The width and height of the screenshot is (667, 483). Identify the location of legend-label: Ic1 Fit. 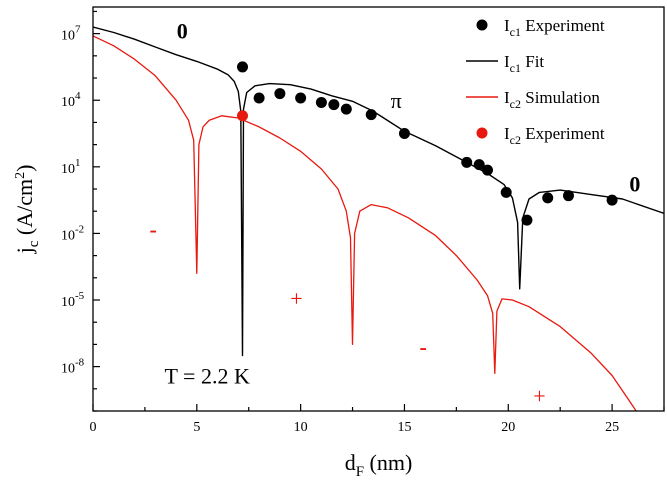
(524, 63).